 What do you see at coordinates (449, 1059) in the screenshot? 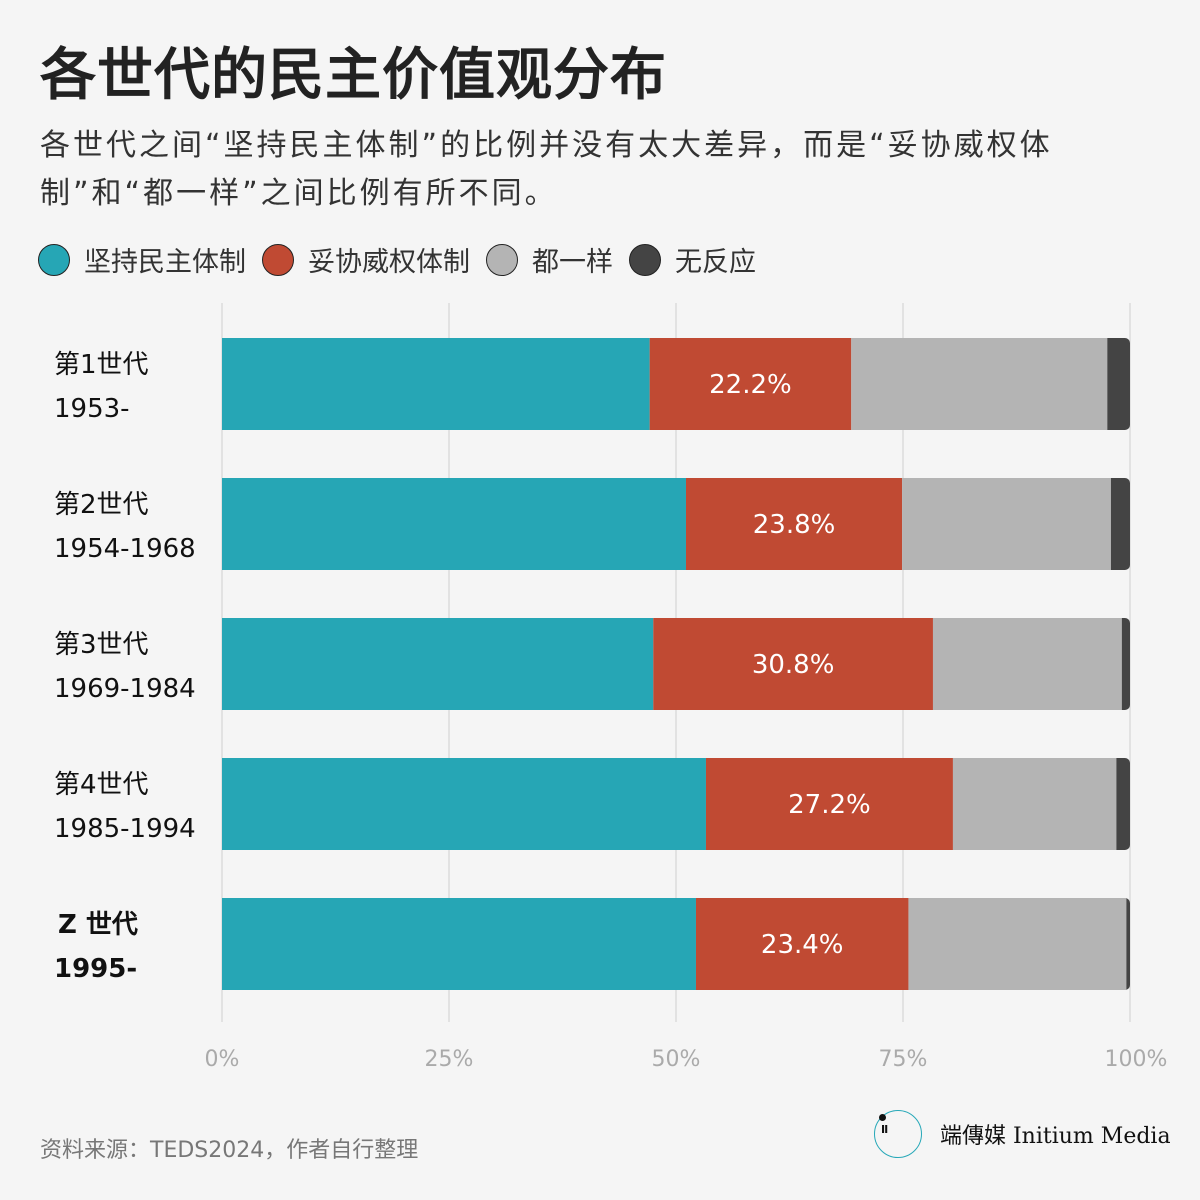
I see `x-tick-label: 25%` at bounding box center [449, 1059].